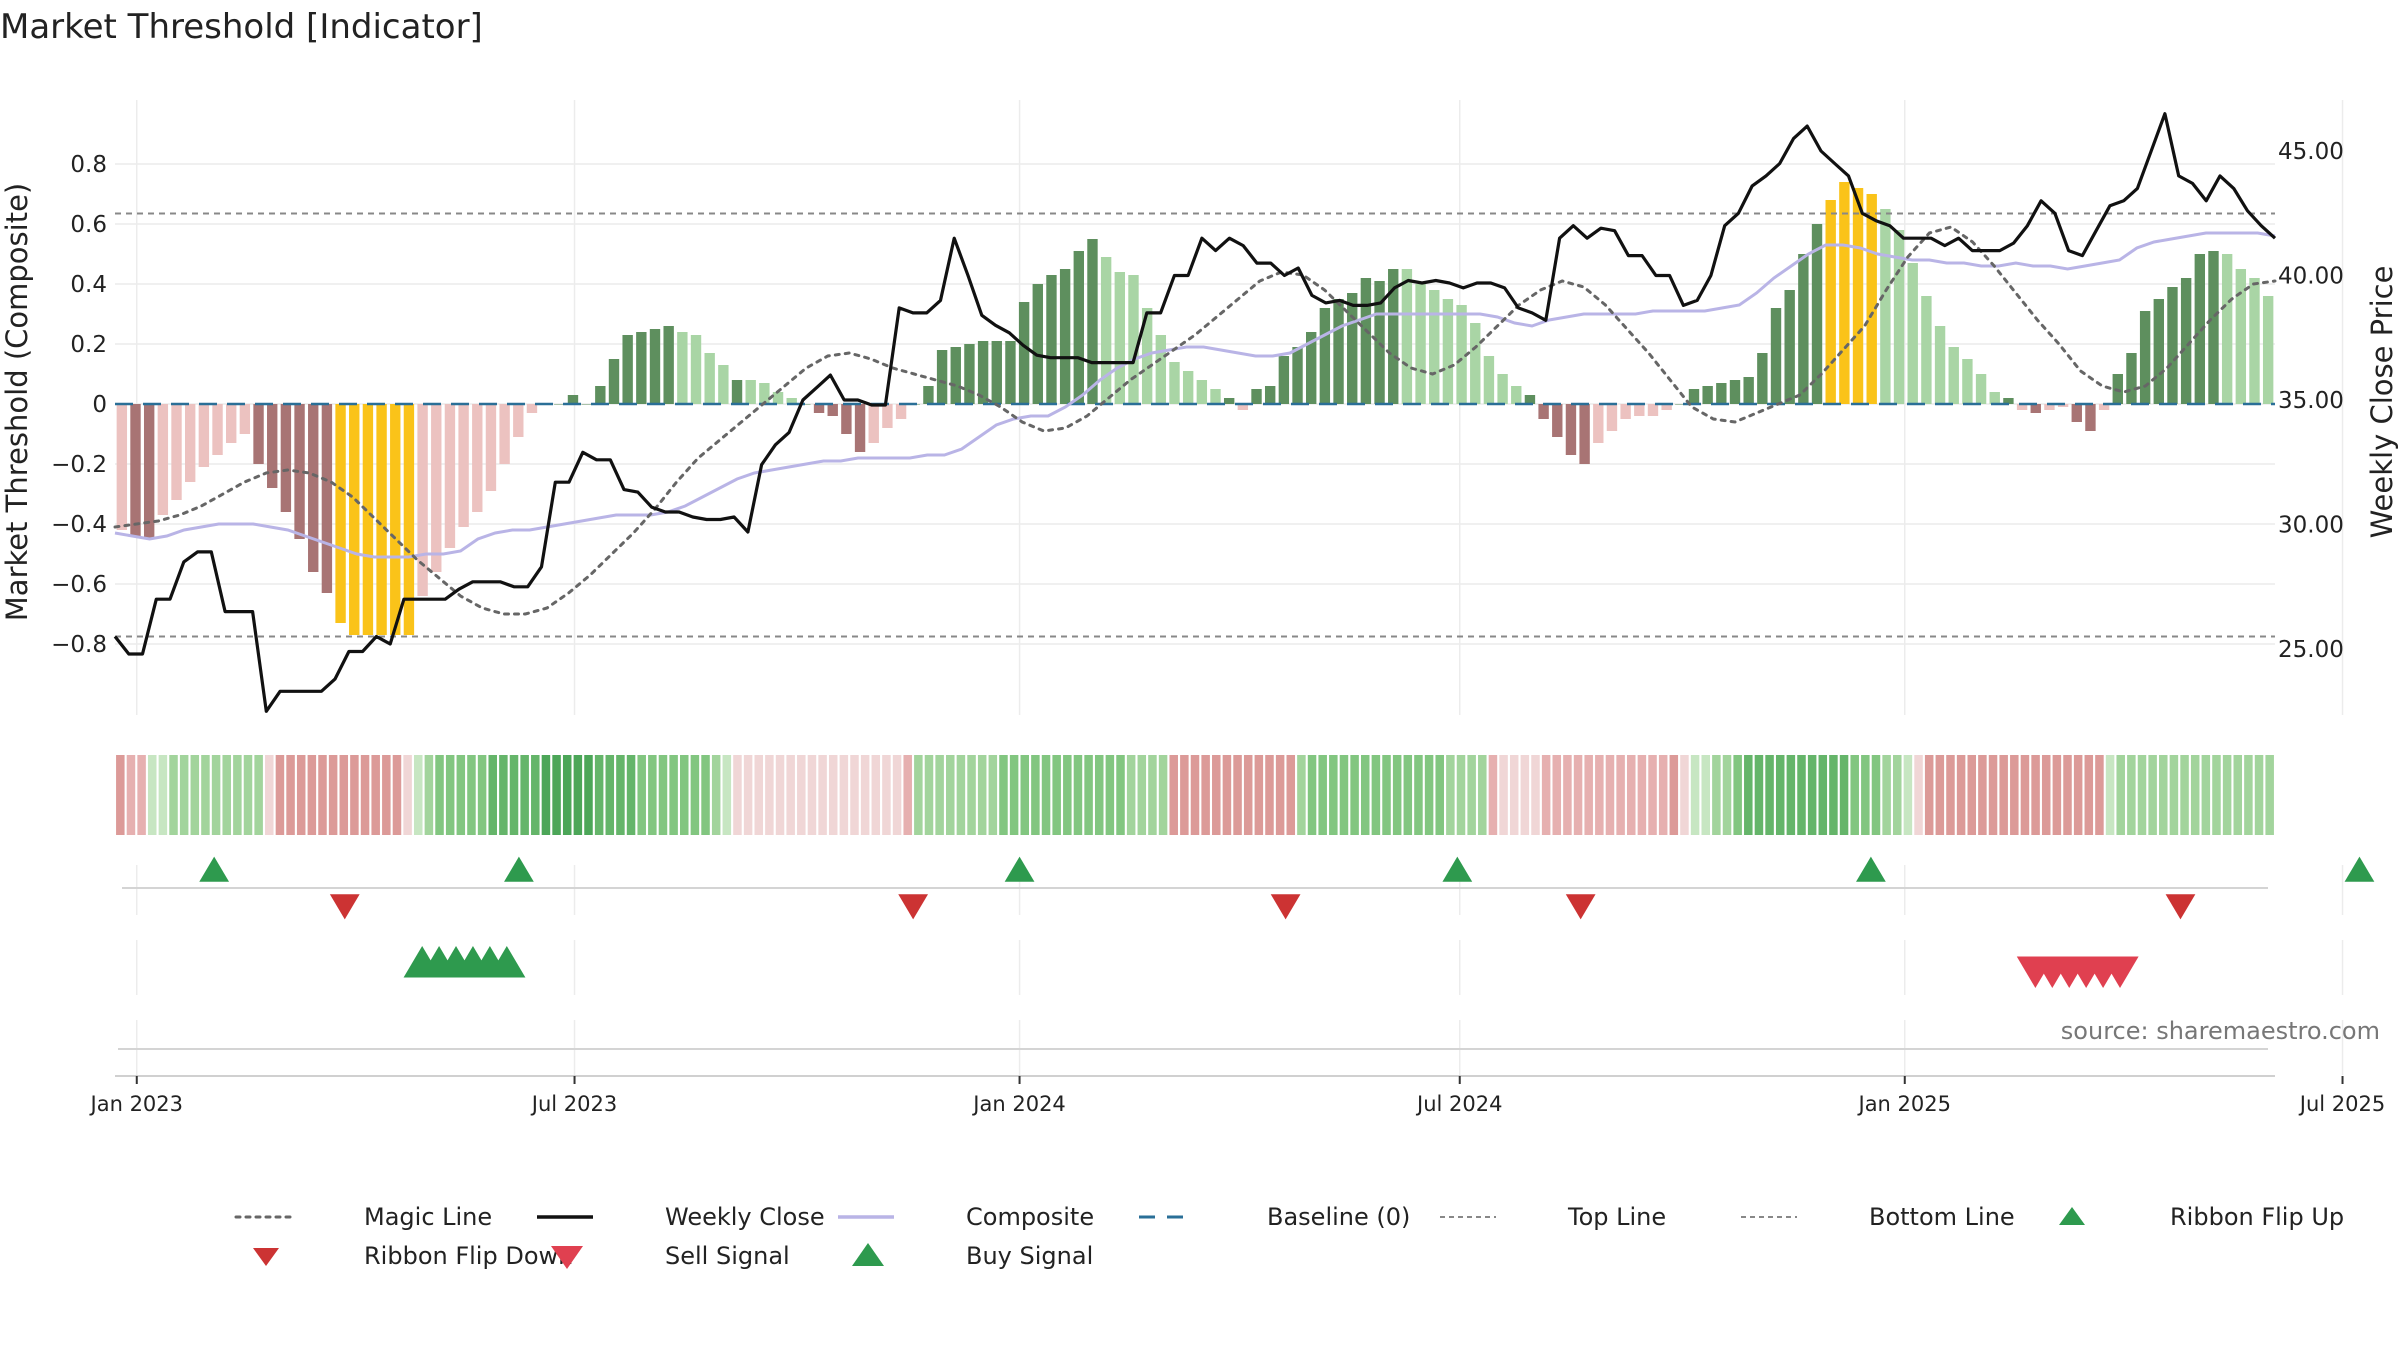 This screenshot has width=2400, height=1350. What do you see at coordinates (966, 1217) in the screenshot?
I see `legend-item-composite: Composite` at bounding box center [966, 1217].